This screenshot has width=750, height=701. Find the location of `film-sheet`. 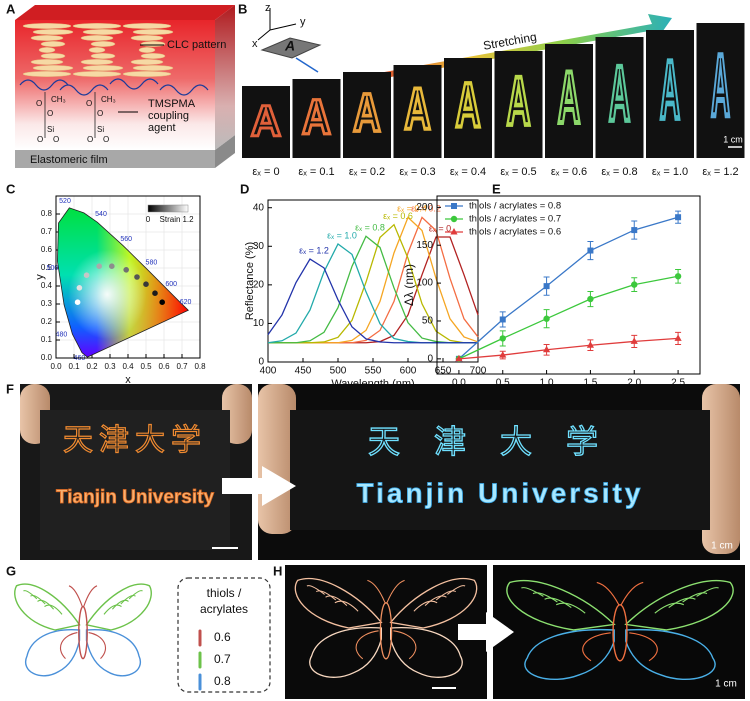

film-sheet is located at coordinates (135, 480).